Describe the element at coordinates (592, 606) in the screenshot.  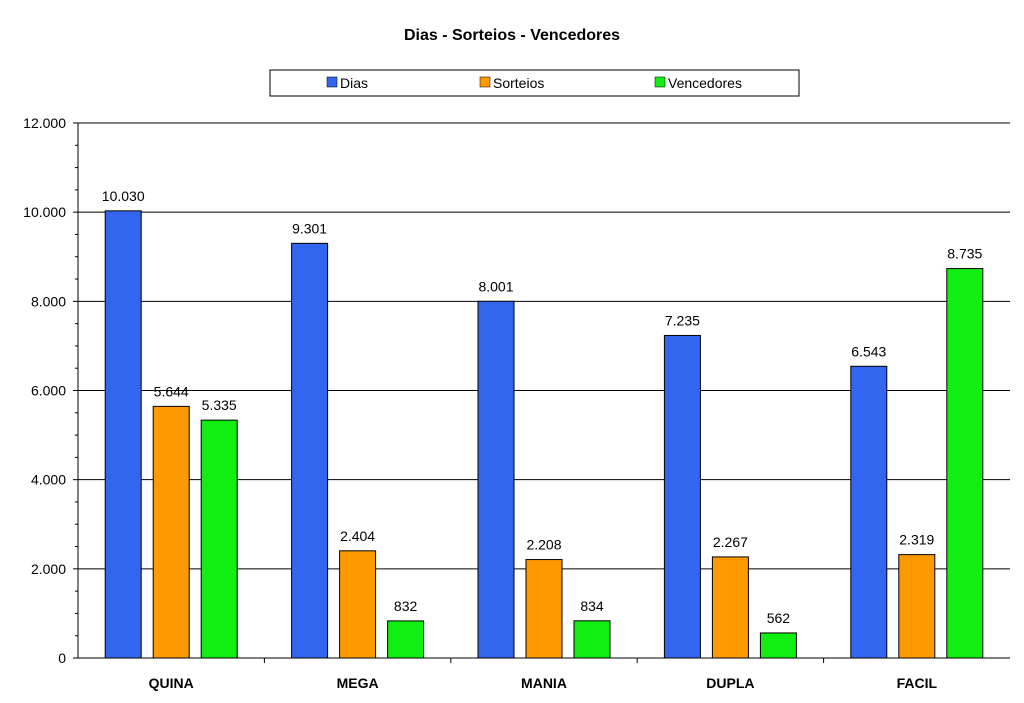
I see `data-label: 834` at that location.